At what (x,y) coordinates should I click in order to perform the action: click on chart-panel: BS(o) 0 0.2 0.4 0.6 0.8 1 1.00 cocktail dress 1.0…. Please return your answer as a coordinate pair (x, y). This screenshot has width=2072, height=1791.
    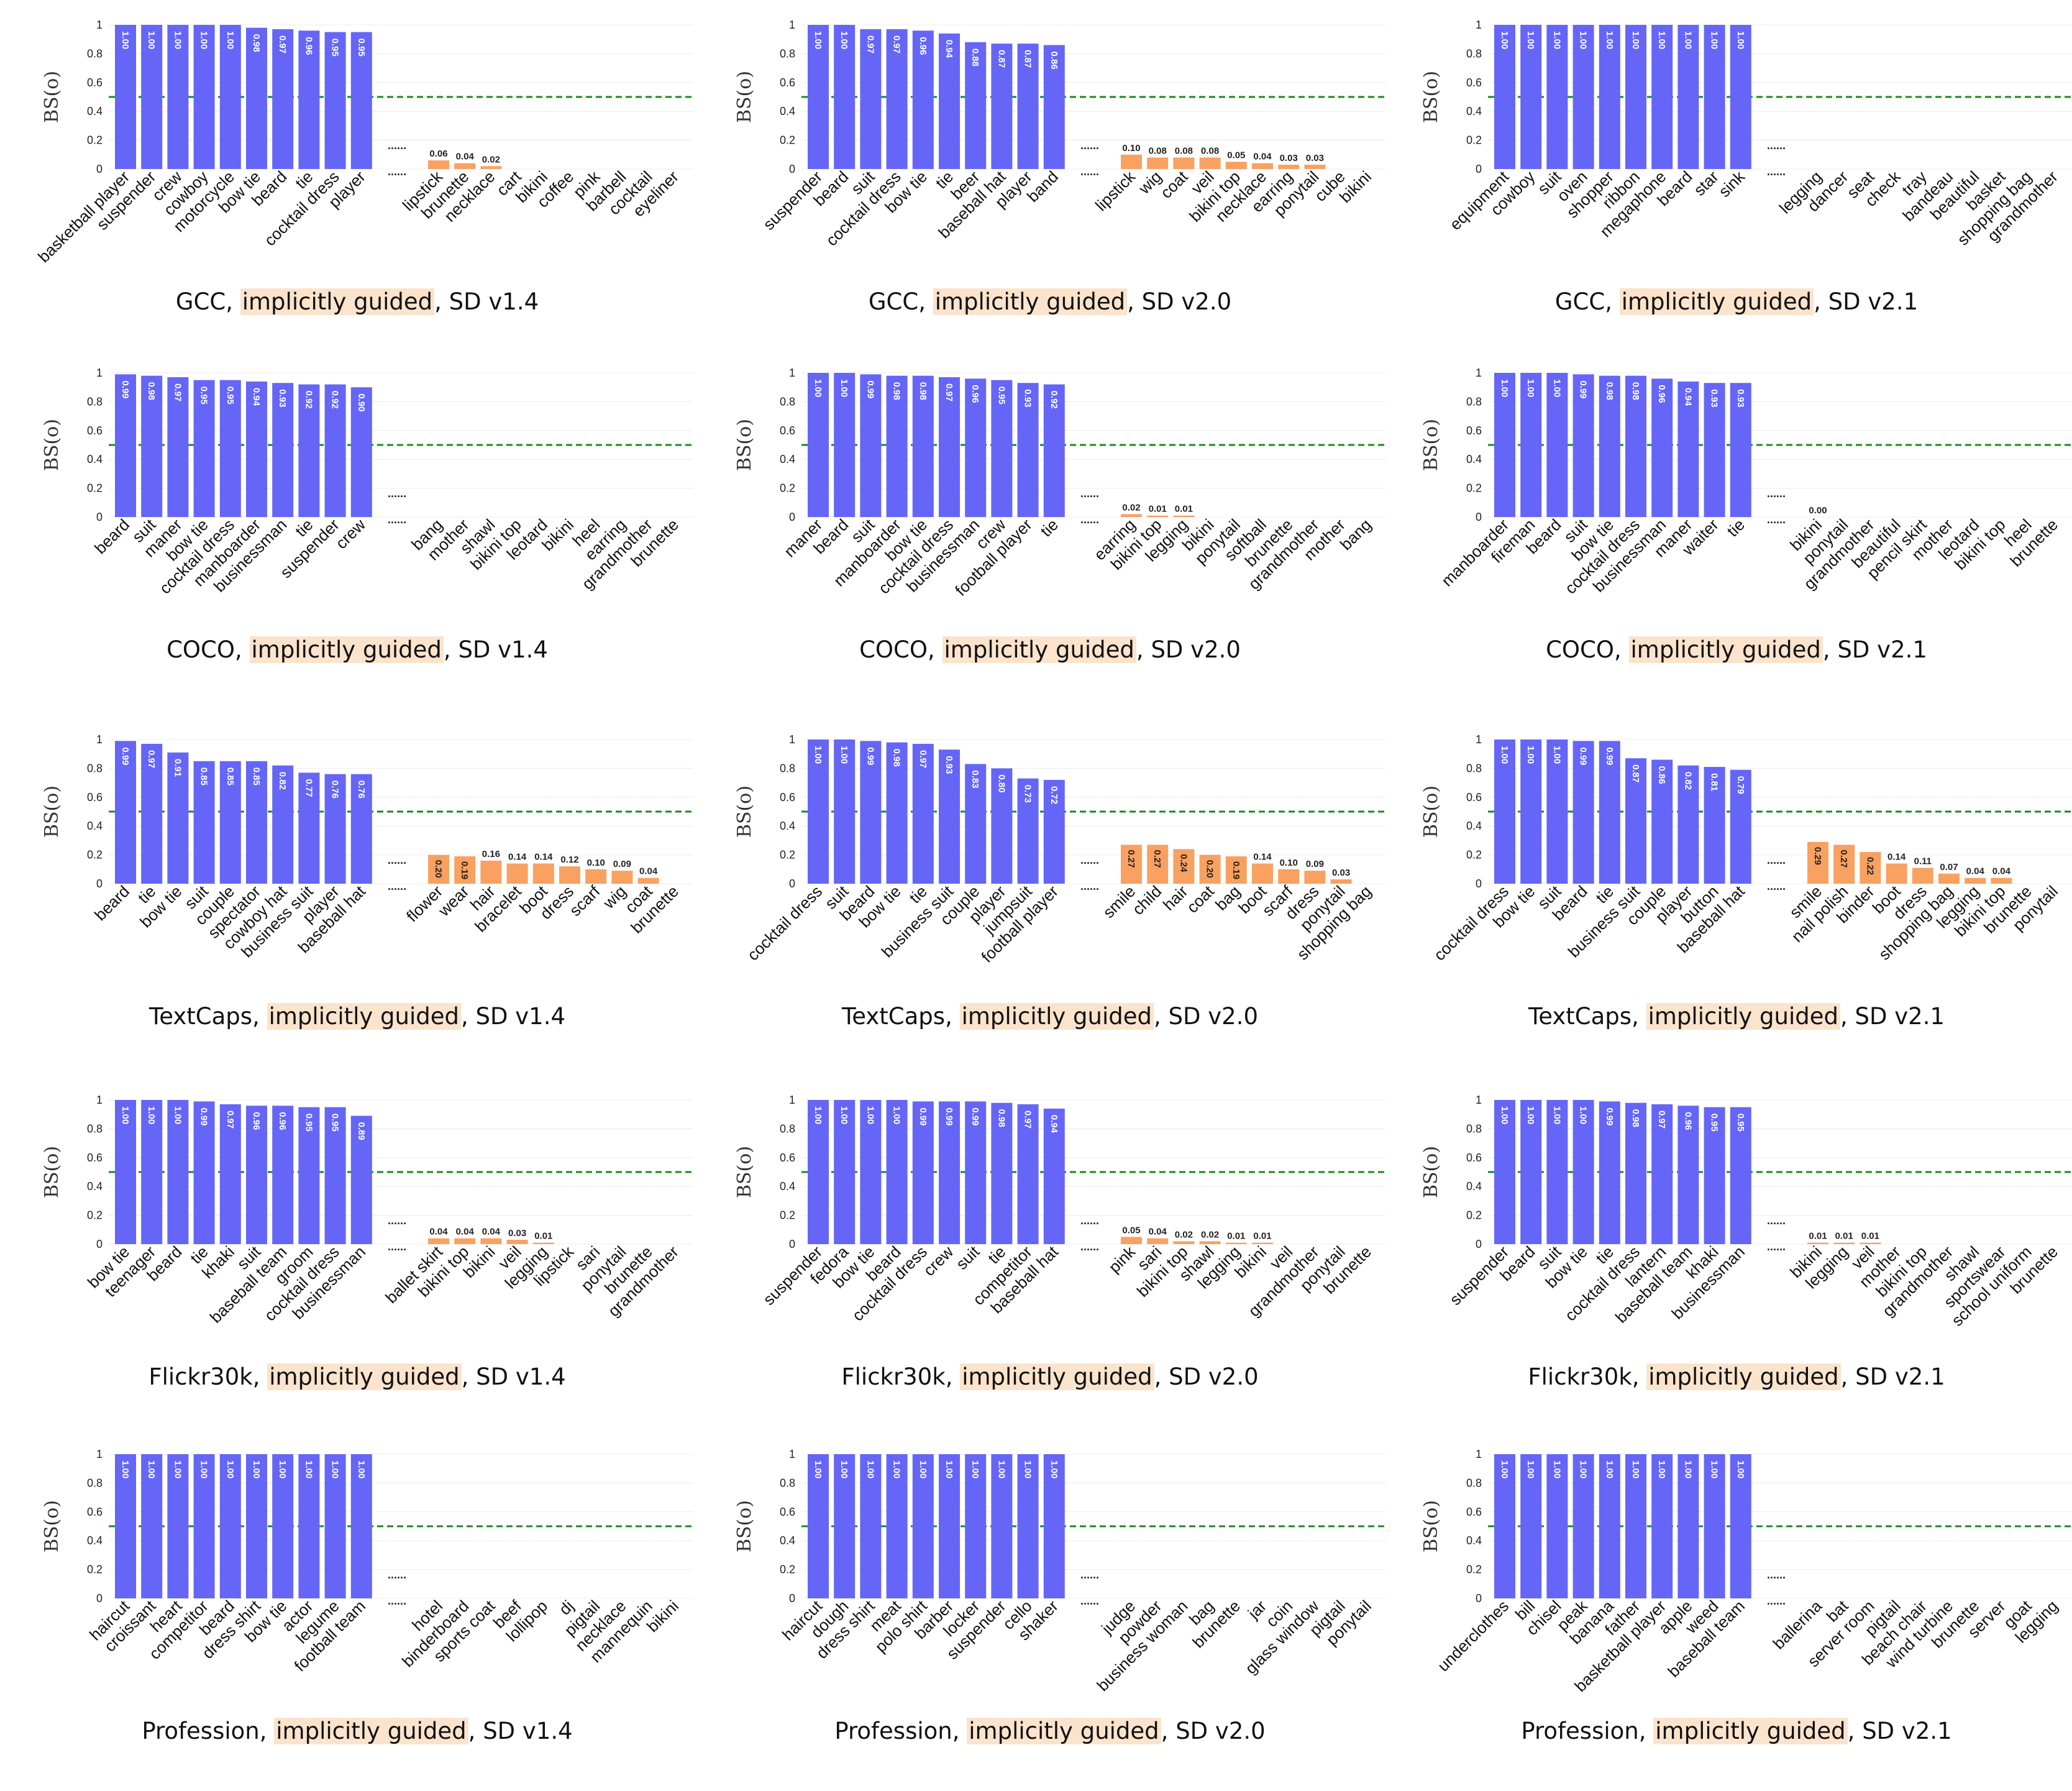
    Looking at the image, I should click on (1733, 902).